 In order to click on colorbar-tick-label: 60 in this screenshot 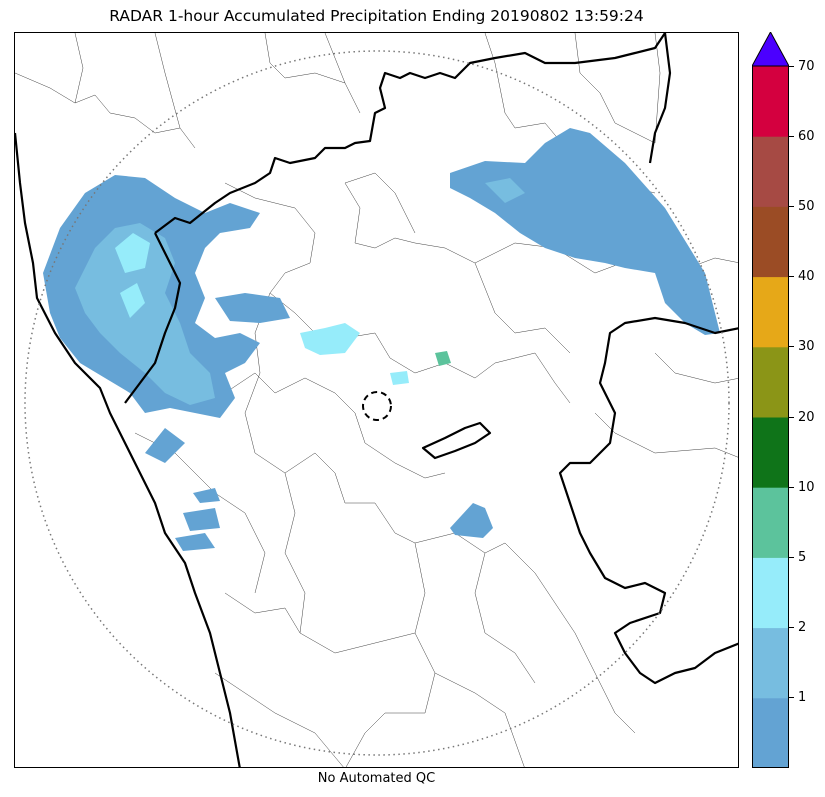, I will do `click(802, 136)`.